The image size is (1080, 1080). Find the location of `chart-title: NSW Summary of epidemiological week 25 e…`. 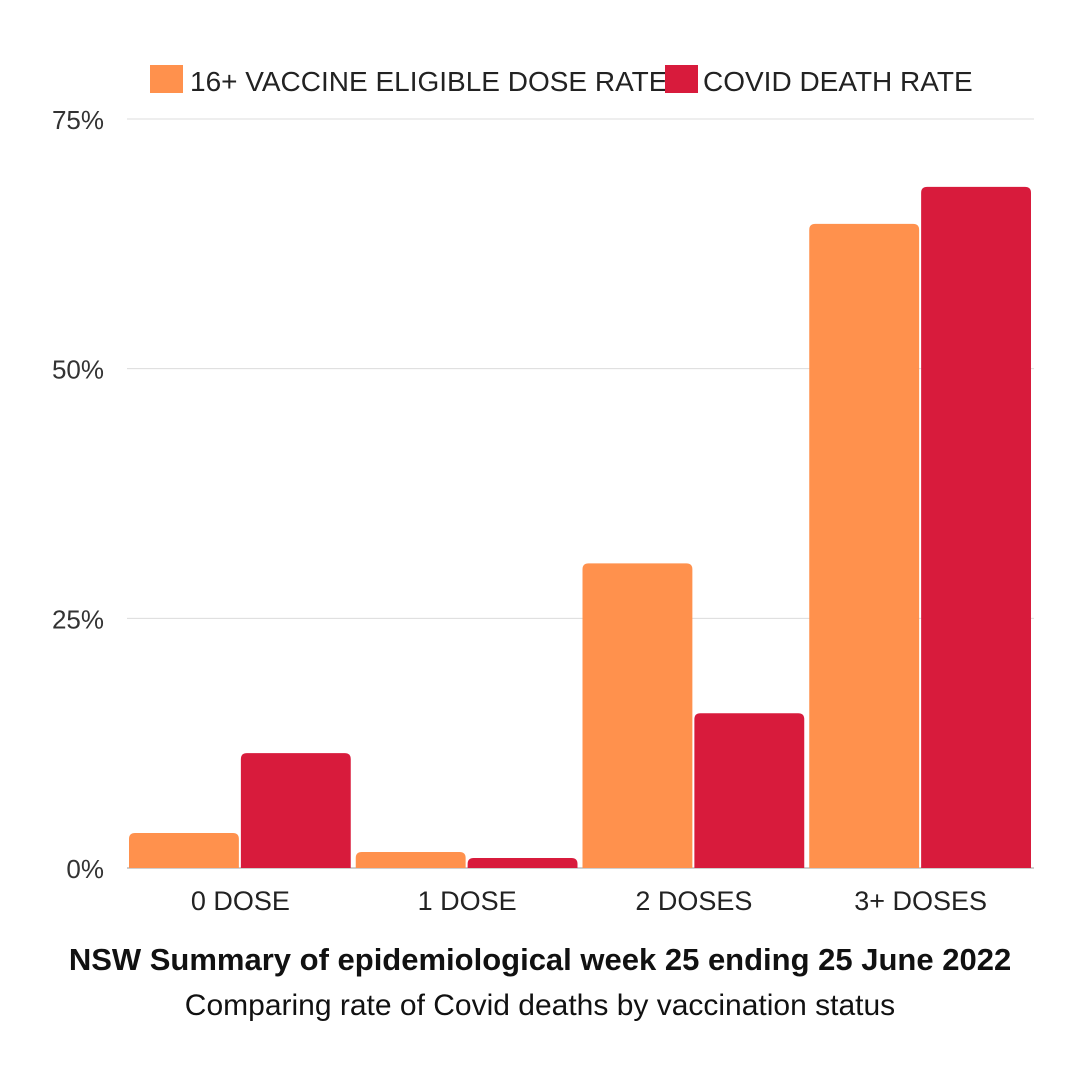

chart-title: NSW Summary of epidemiological week 25 e… is located at coordinates (540, 959).